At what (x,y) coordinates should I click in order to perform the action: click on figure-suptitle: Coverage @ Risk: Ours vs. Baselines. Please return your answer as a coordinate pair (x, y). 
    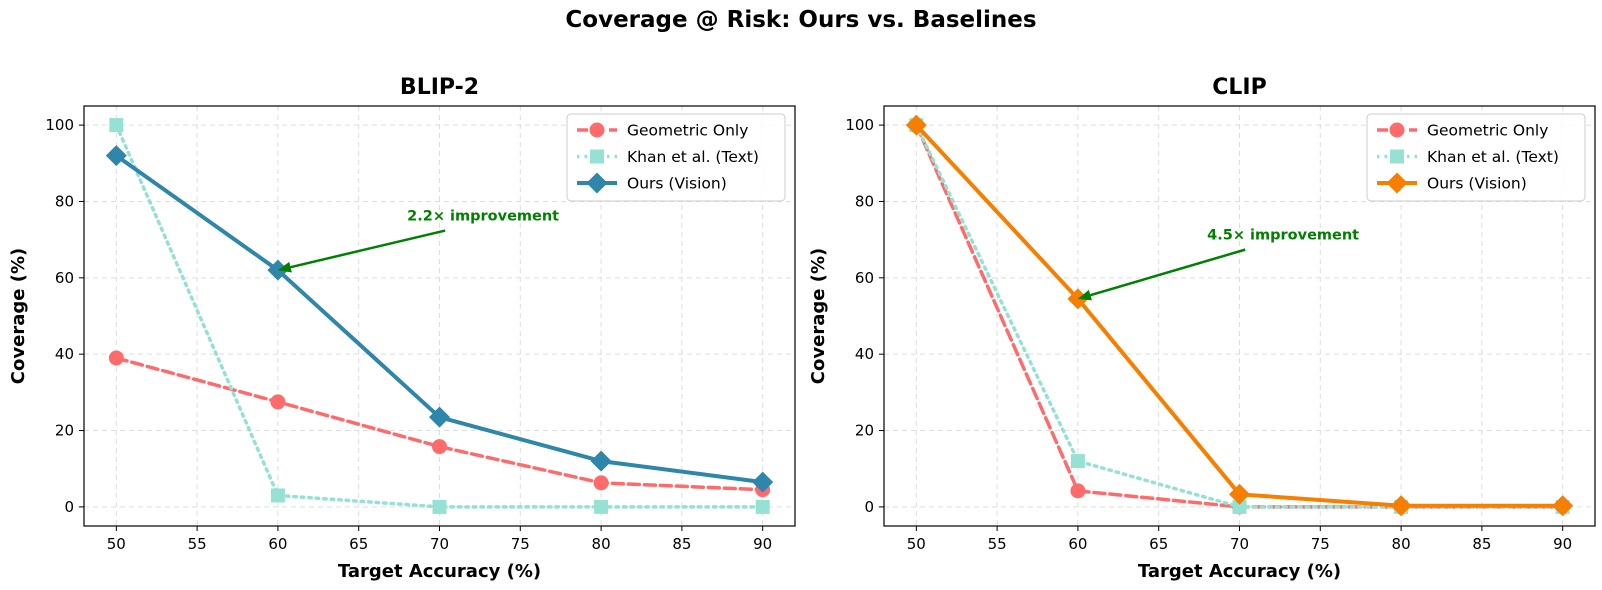
    Looking at the image, I should click on (800, 20).